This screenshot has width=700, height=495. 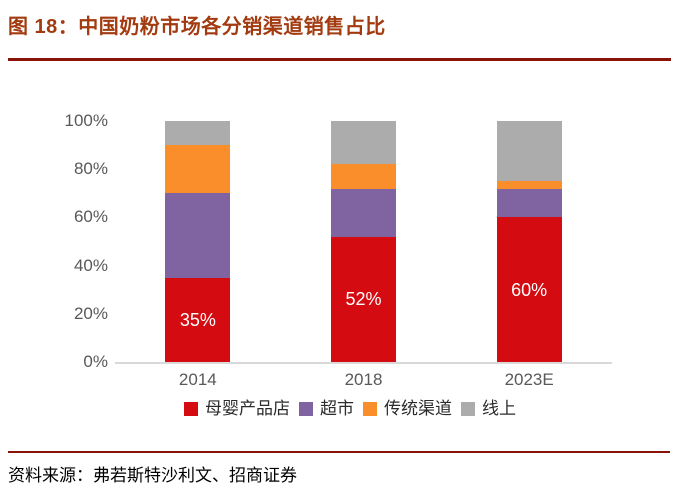 I want to click on legend-label: 线上, so click(x=499, y=408).